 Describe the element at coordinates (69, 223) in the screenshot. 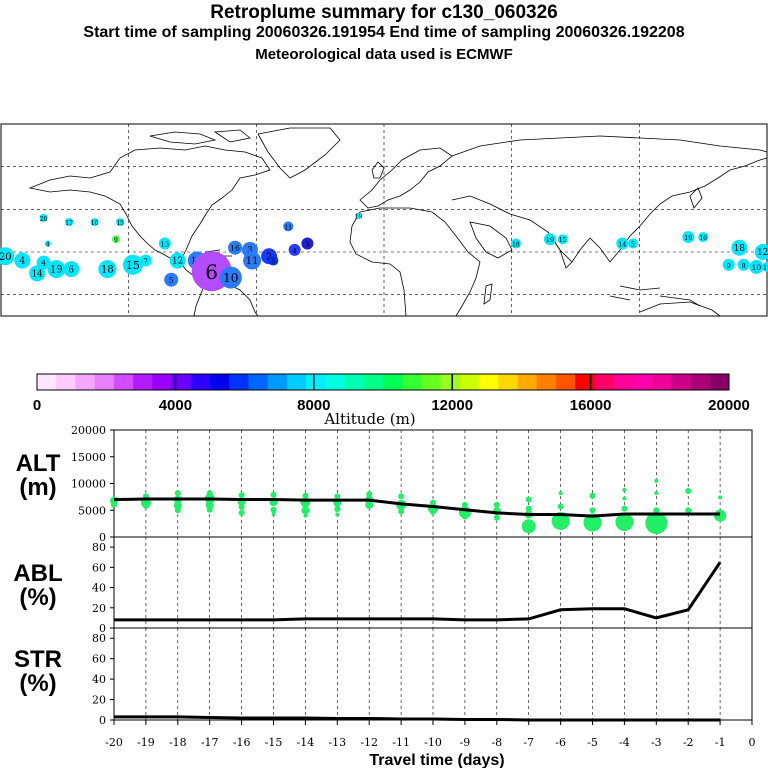

I see `plume-point-label: 17` at that location.